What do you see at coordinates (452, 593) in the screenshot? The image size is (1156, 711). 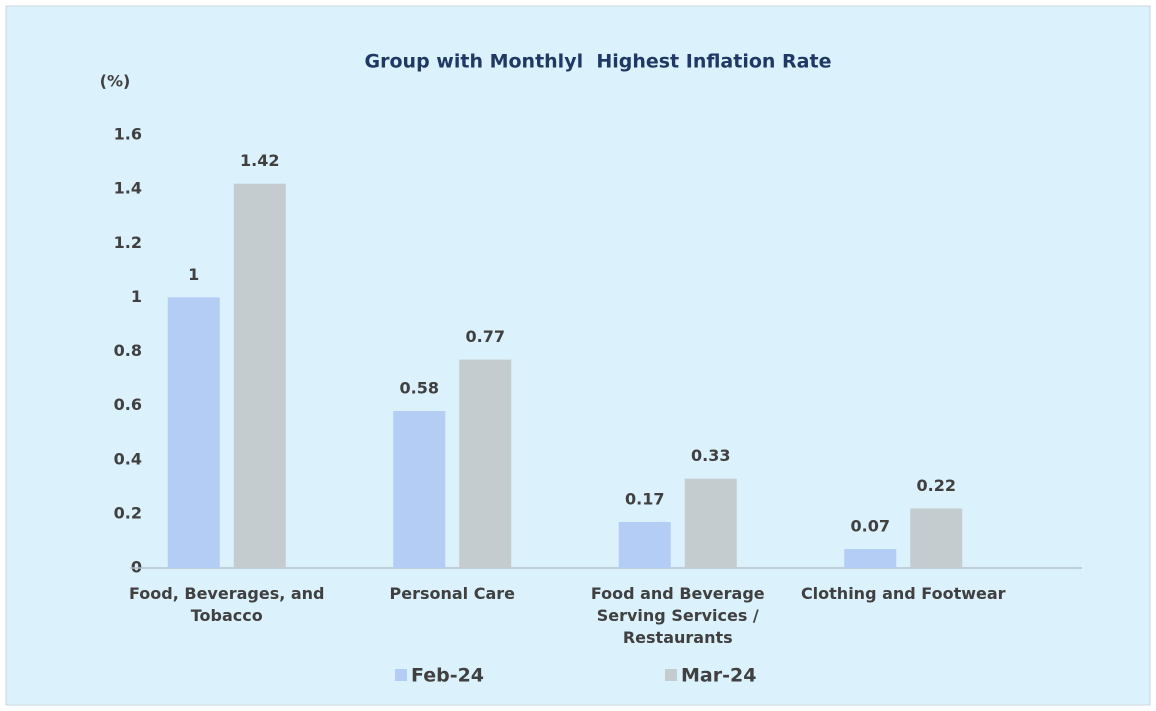 I see `x-tick-label: Personal Care` at bounding box center [452, 593].